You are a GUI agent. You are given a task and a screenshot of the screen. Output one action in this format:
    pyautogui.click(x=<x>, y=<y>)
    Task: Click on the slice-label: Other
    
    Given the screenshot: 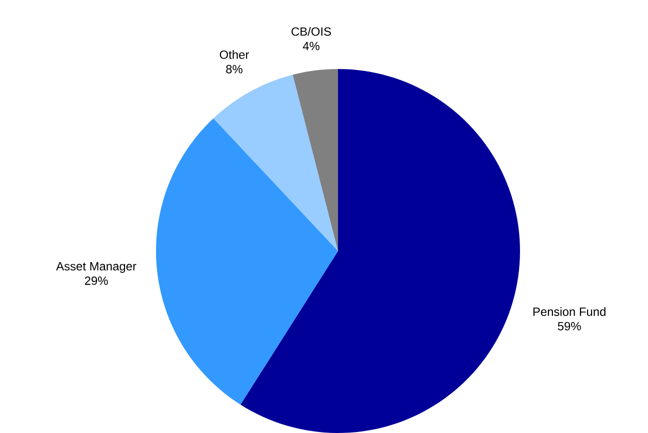 What is the action you would take?
    pyautogui.click(x=234, y=54)
    